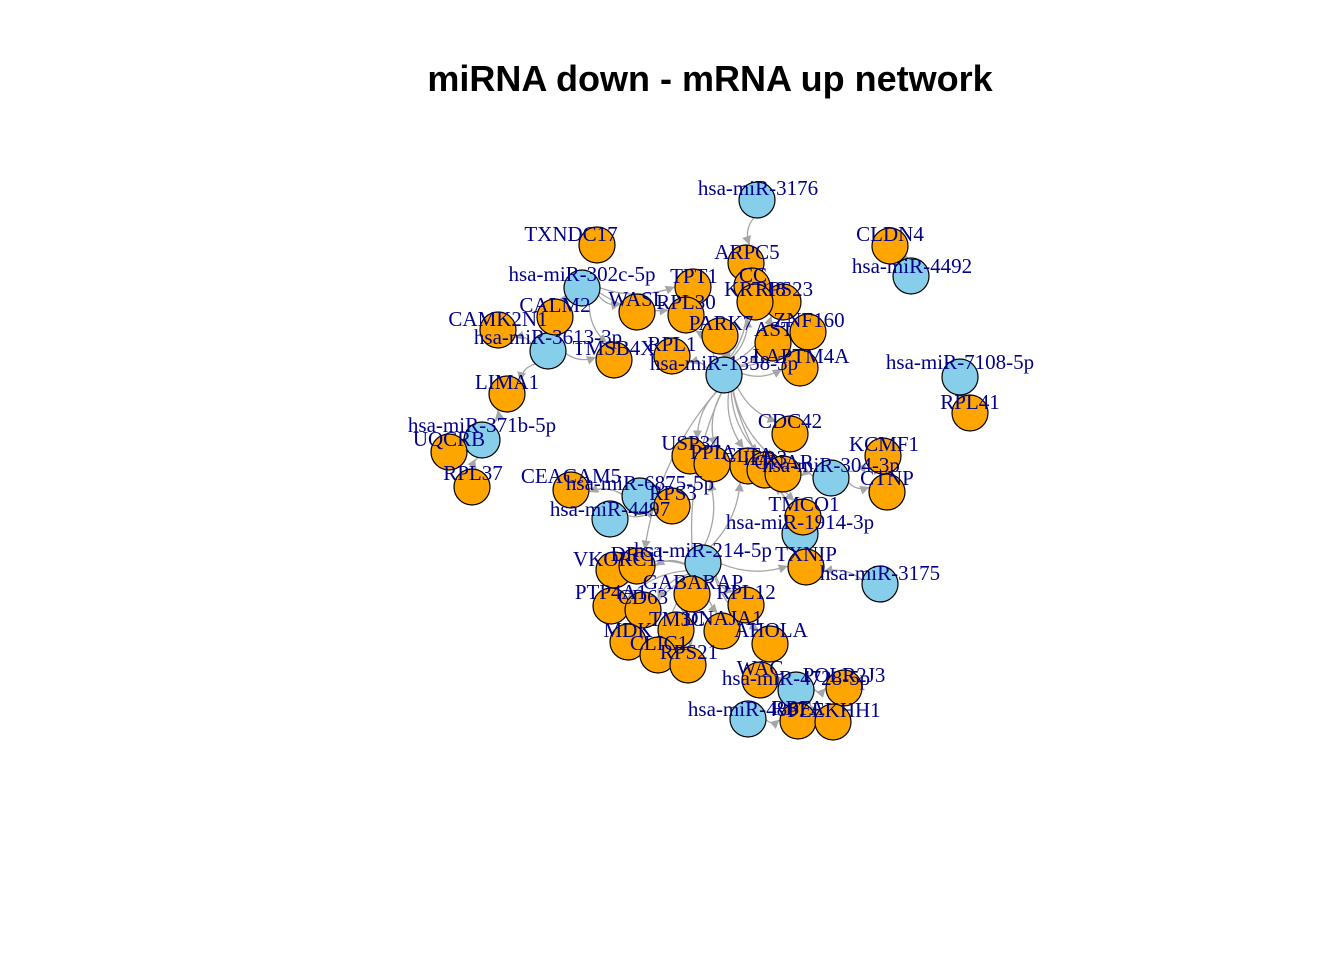 The width and height of the screenshot is (1344, 960). Describe the element at coordinates (526, 372) in the screenshot. I see `edge-m3613-g18` at that location.